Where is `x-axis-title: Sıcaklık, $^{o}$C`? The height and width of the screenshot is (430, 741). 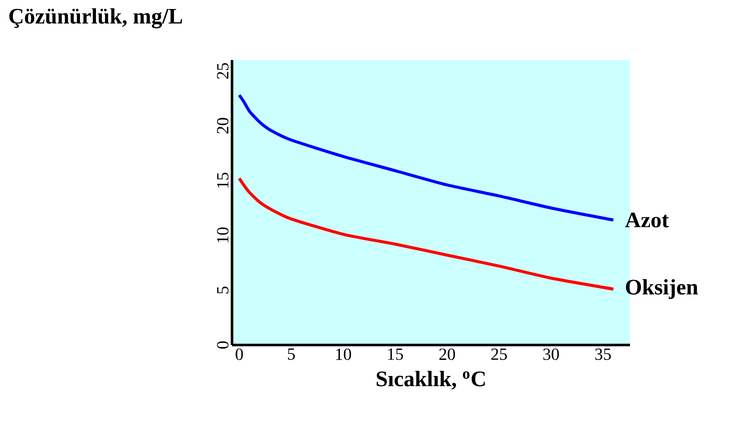
x-axis-title: Sıcaklık, $^{o}$C is located at coordinates (430, 380).